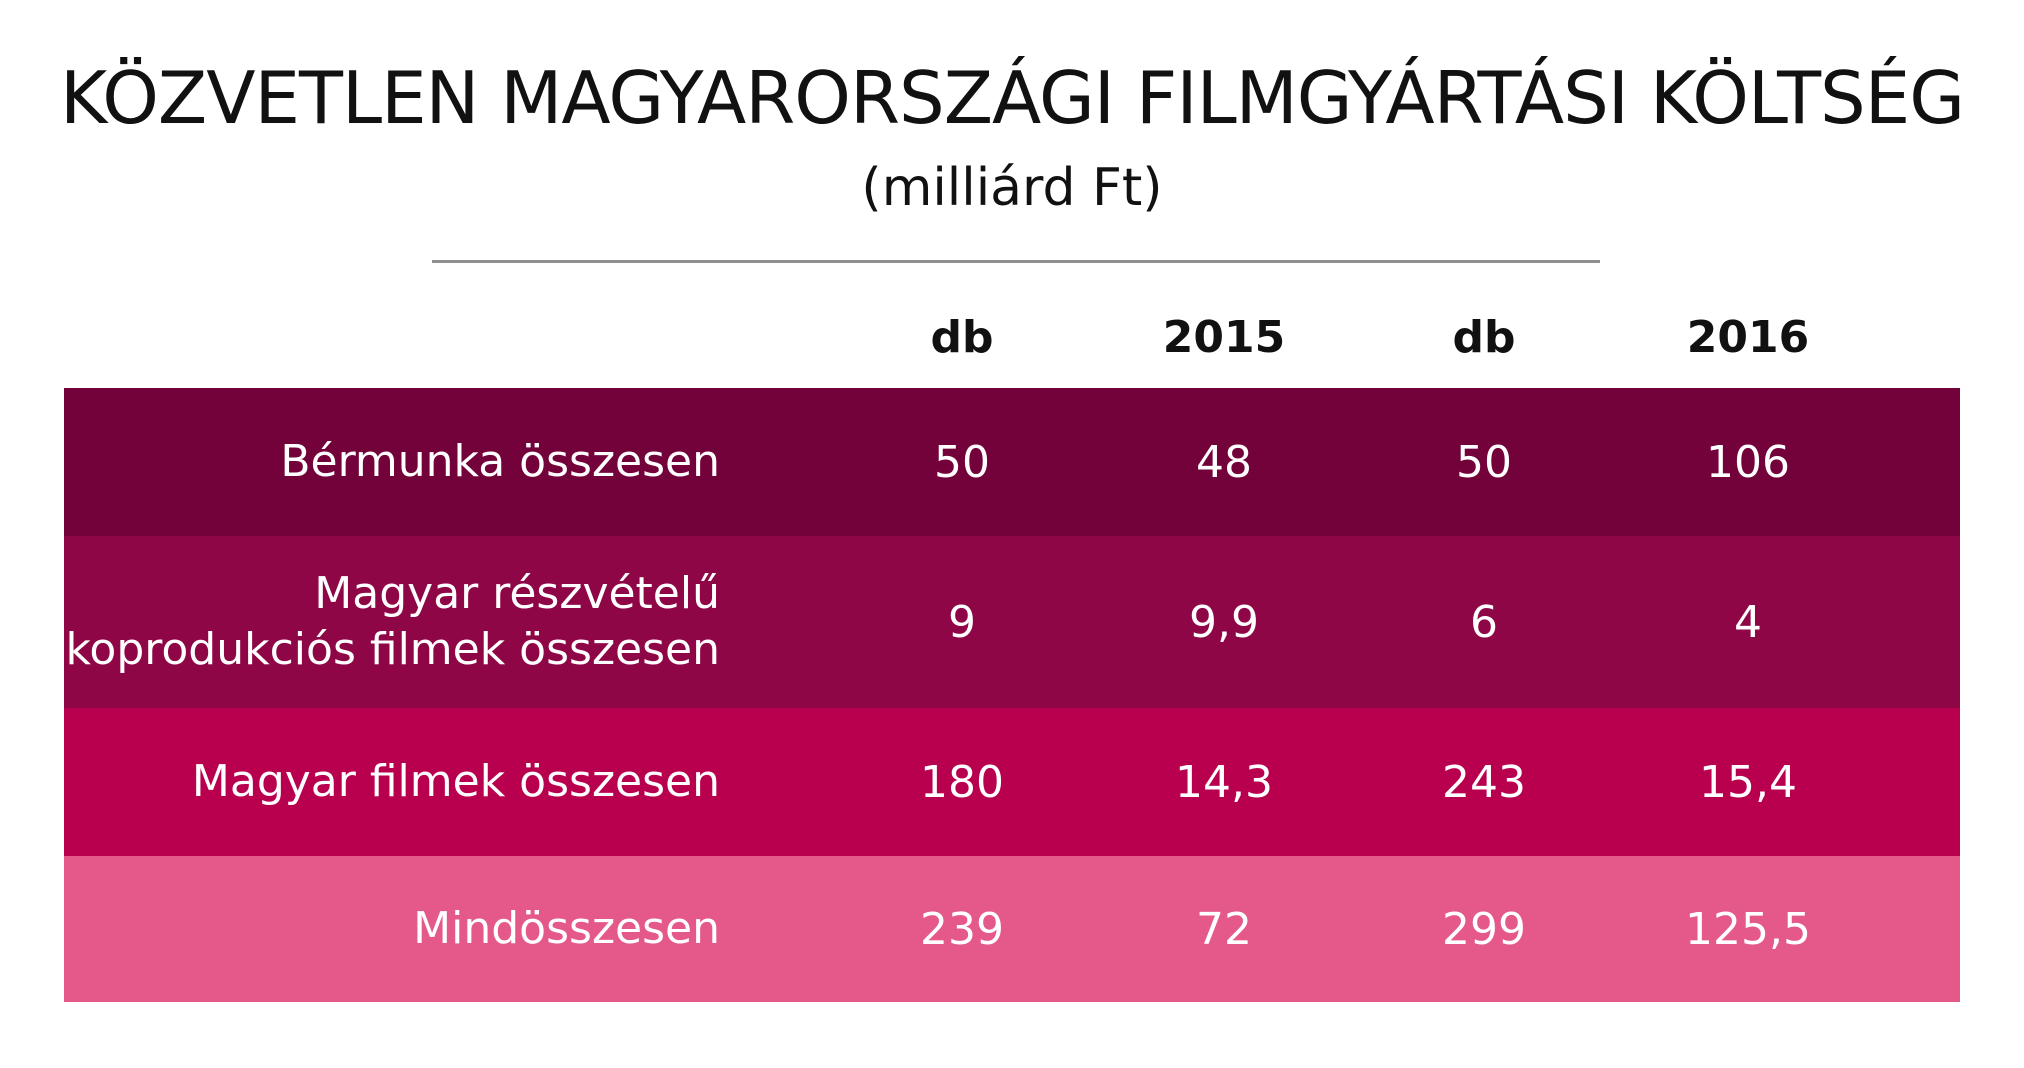 The image size is (2024, 1068). What do you see at coordinates (962, 622) in the screenshot?
I see `table-cell: 9` at bounding box center [962, 622].